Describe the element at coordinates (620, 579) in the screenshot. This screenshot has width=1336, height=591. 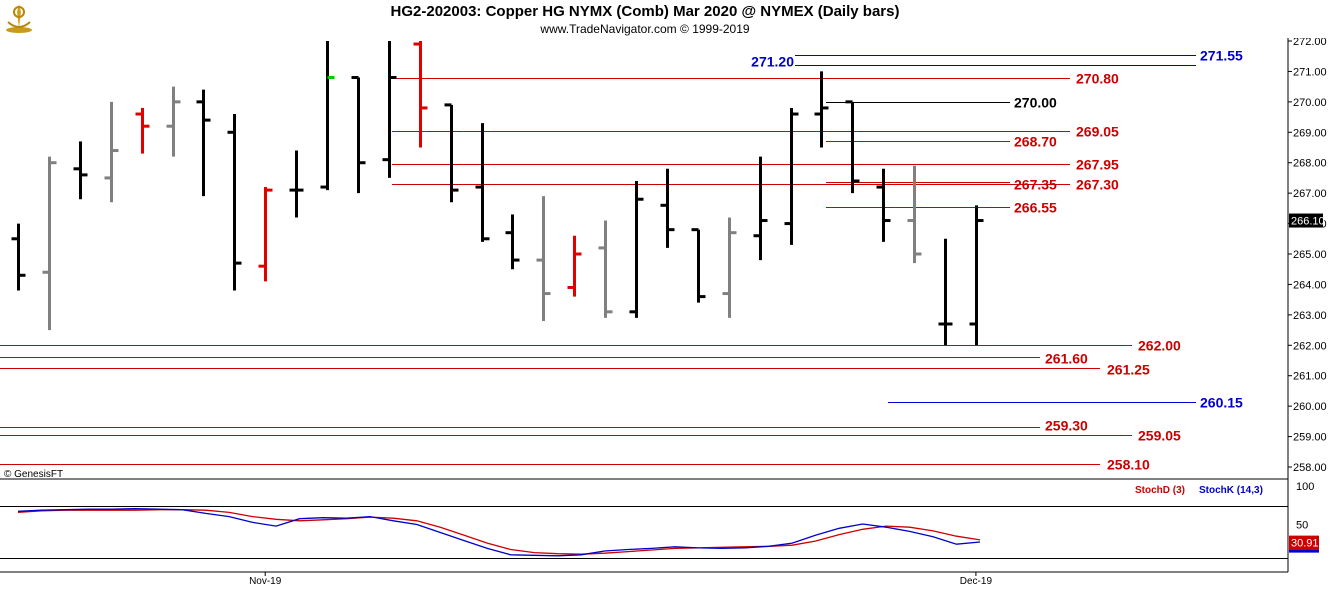
I see `time-axis: Nov-19 Dec-19` at that location.